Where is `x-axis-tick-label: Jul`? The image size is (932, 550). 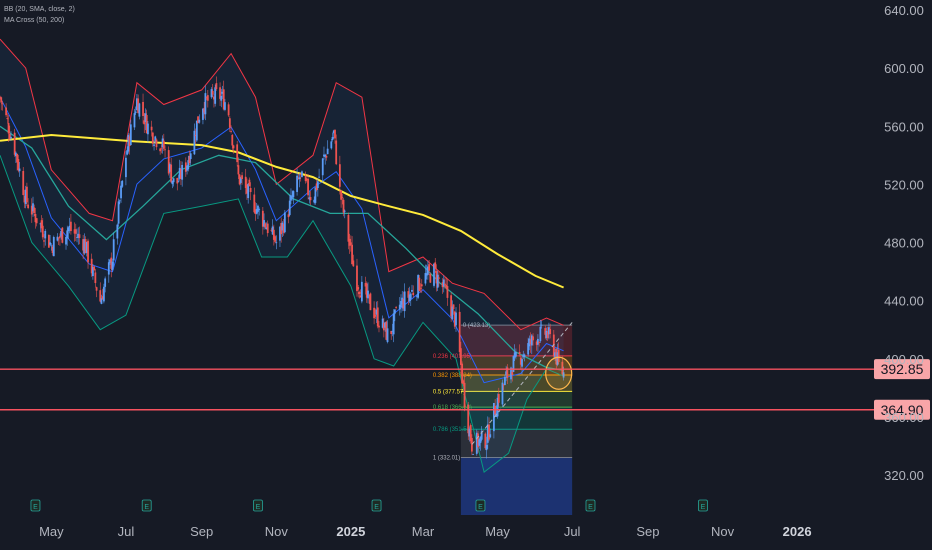 x-axis-tick-label: Jul is located at coordinates (126, 531).